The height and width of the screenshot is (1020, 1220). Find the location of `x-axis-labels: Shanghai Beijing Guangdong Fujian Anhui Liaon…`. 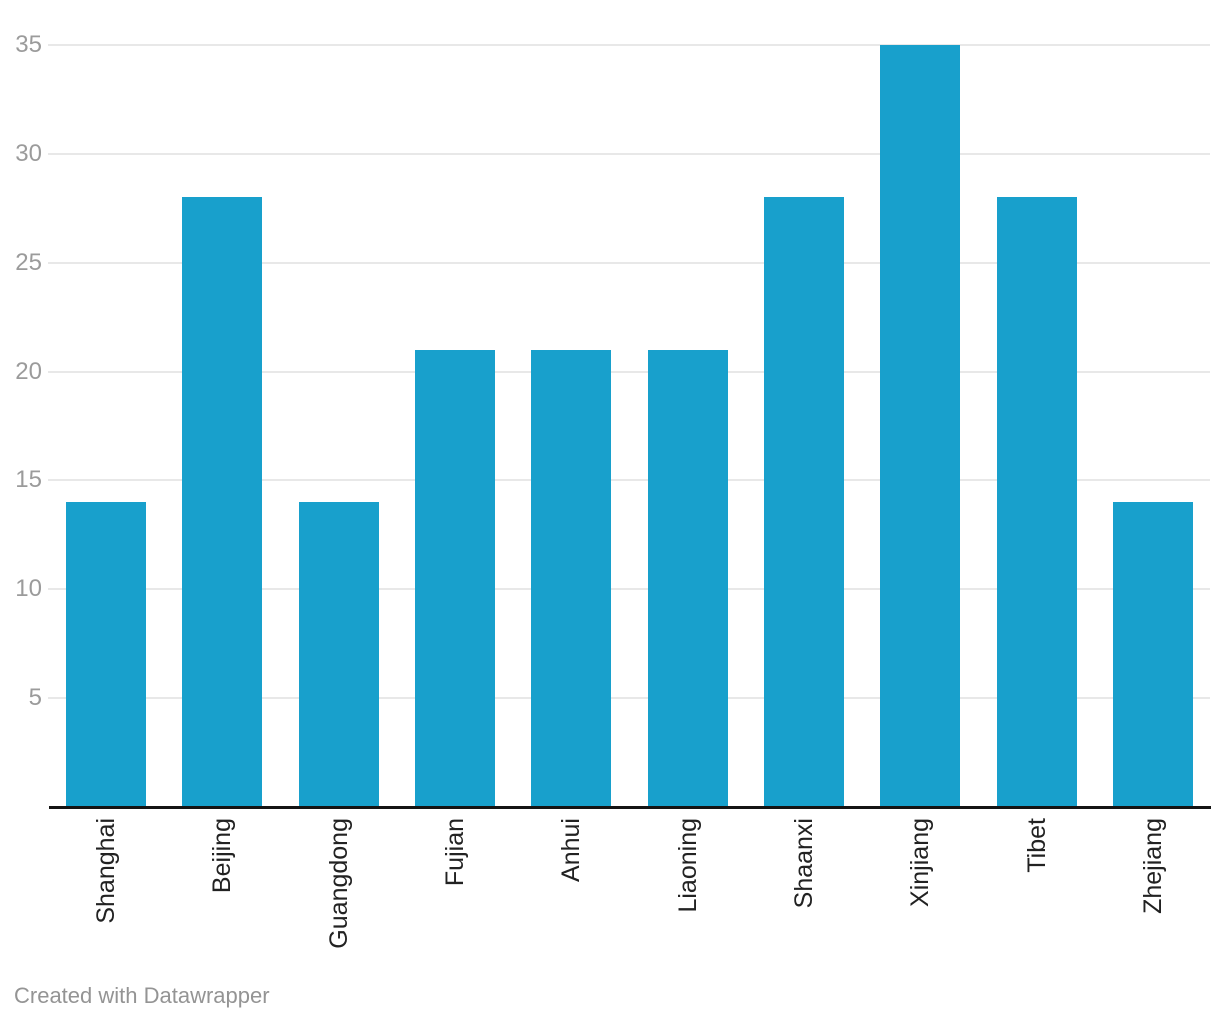

x-axis-labels: Shanghai Beijing Guangdong Fujian Anhui Liaon… is located at coordinates (629, 893).